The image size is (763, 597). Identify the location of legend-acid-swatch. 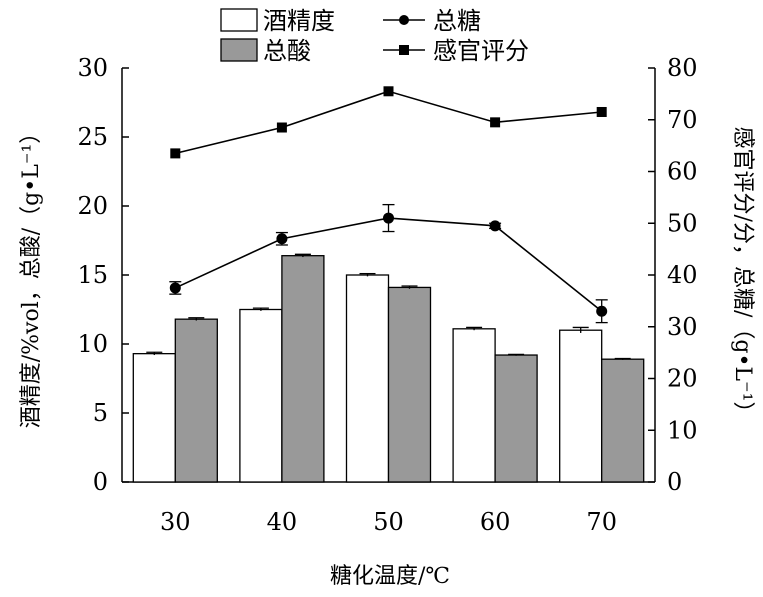
(239, 50).